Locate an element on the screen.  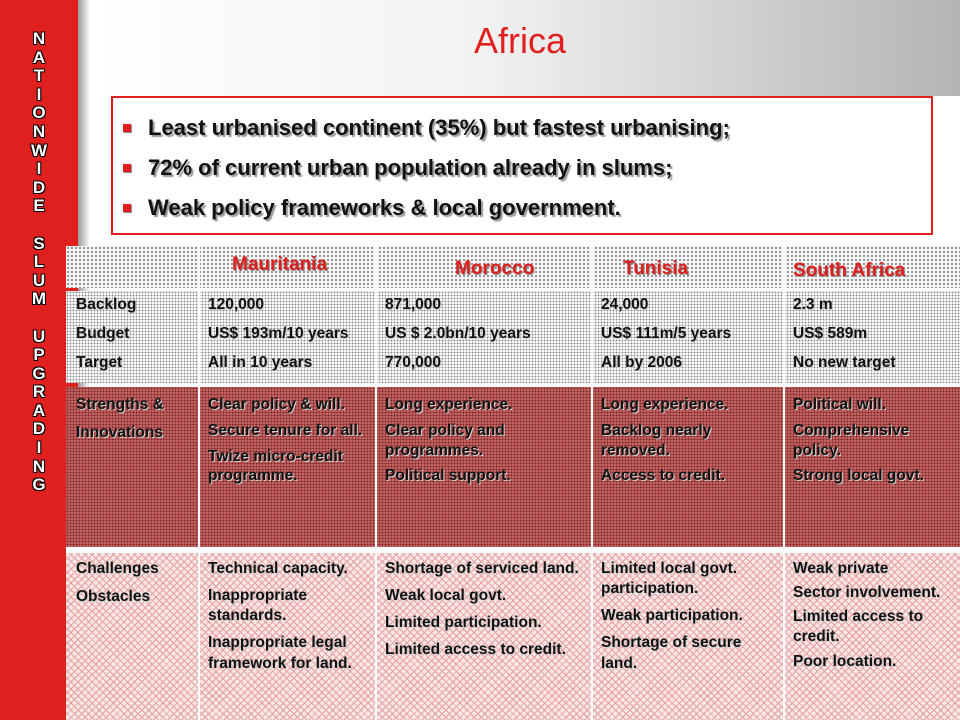
header-cell-mauritania: Mauritania is located at coordinates (288, 267).